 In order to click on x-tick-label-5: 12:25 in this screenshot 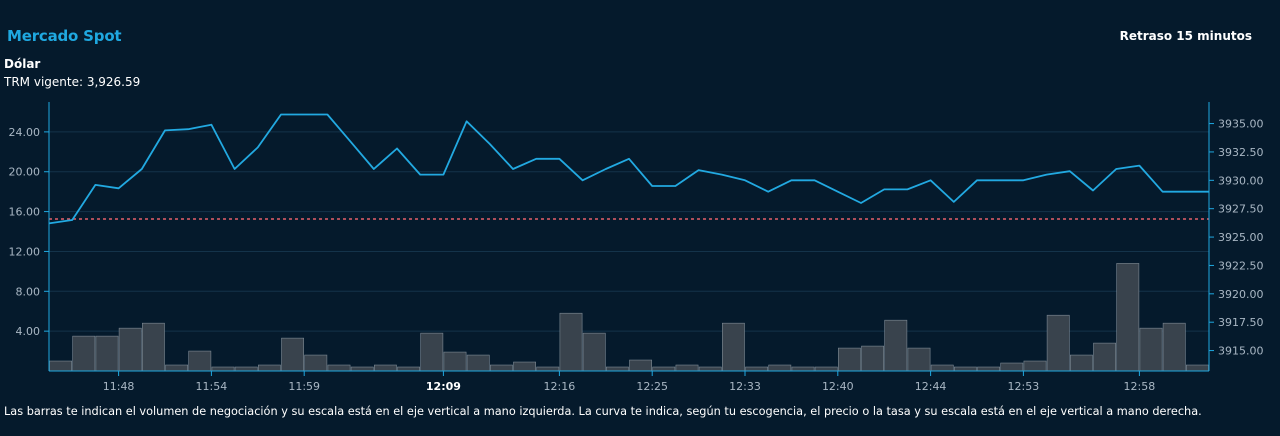, I will do `click(652, 386)`.